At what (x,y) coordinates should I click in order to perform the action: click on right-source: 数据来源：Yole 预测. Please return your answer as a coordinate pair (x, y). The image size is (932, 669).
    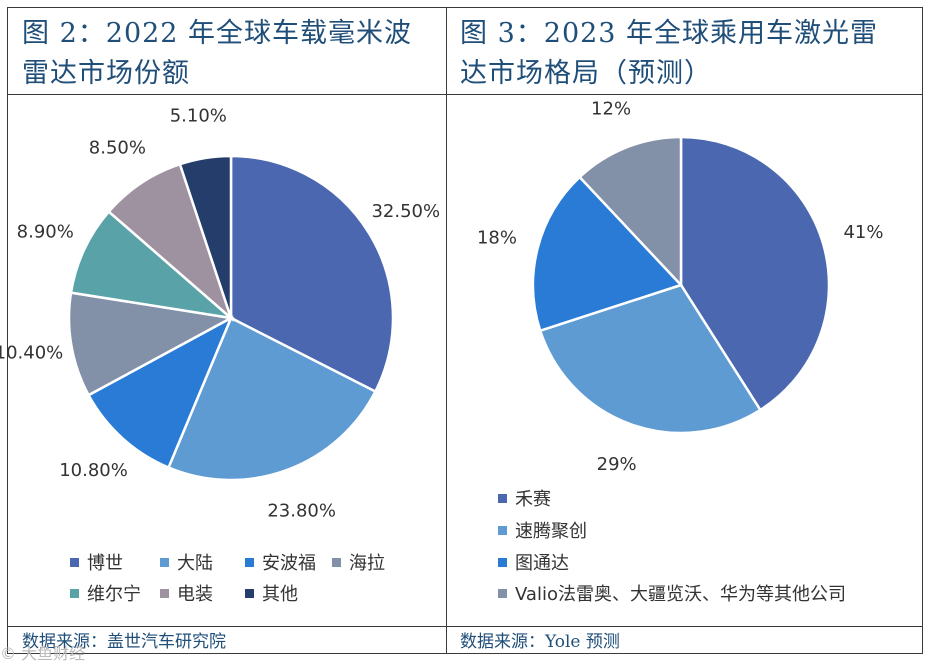
    Looking at the image, I should click on (540, 642).